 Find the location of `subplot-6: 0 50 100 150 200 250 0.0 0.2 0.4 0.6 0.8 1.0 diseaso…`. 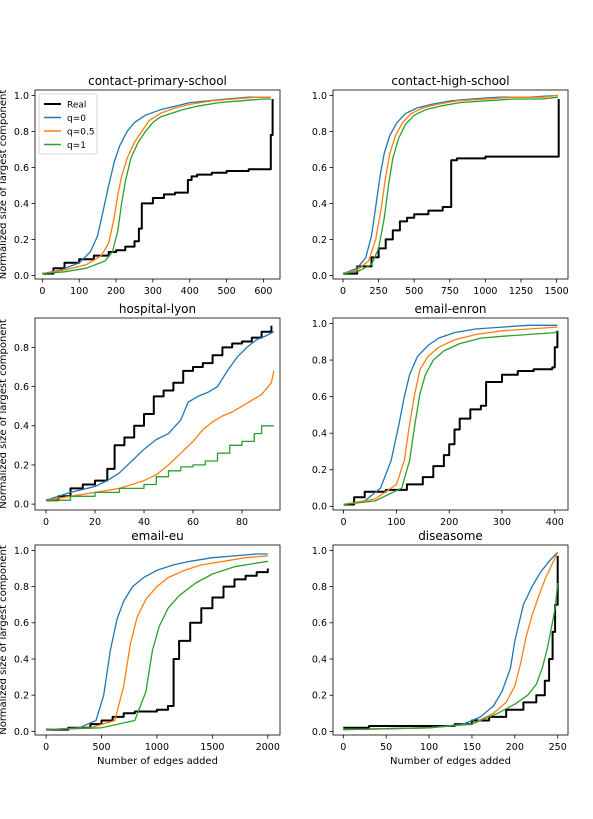

subplot-6: 0 50 100 150 200 250 0.0 0.2 0.4 0.6 0.8 1.0 diseaso… is located at coordinates (440, 648).